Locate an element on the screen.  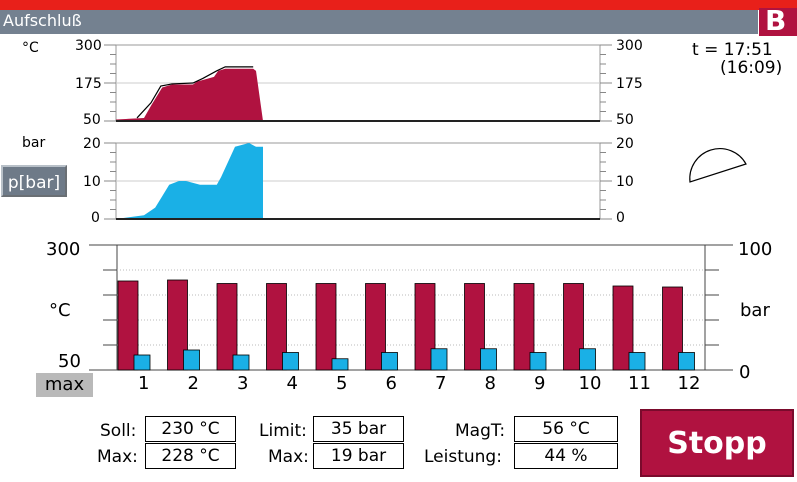
soll-label: Soll: is located at coordinates (118, 431).